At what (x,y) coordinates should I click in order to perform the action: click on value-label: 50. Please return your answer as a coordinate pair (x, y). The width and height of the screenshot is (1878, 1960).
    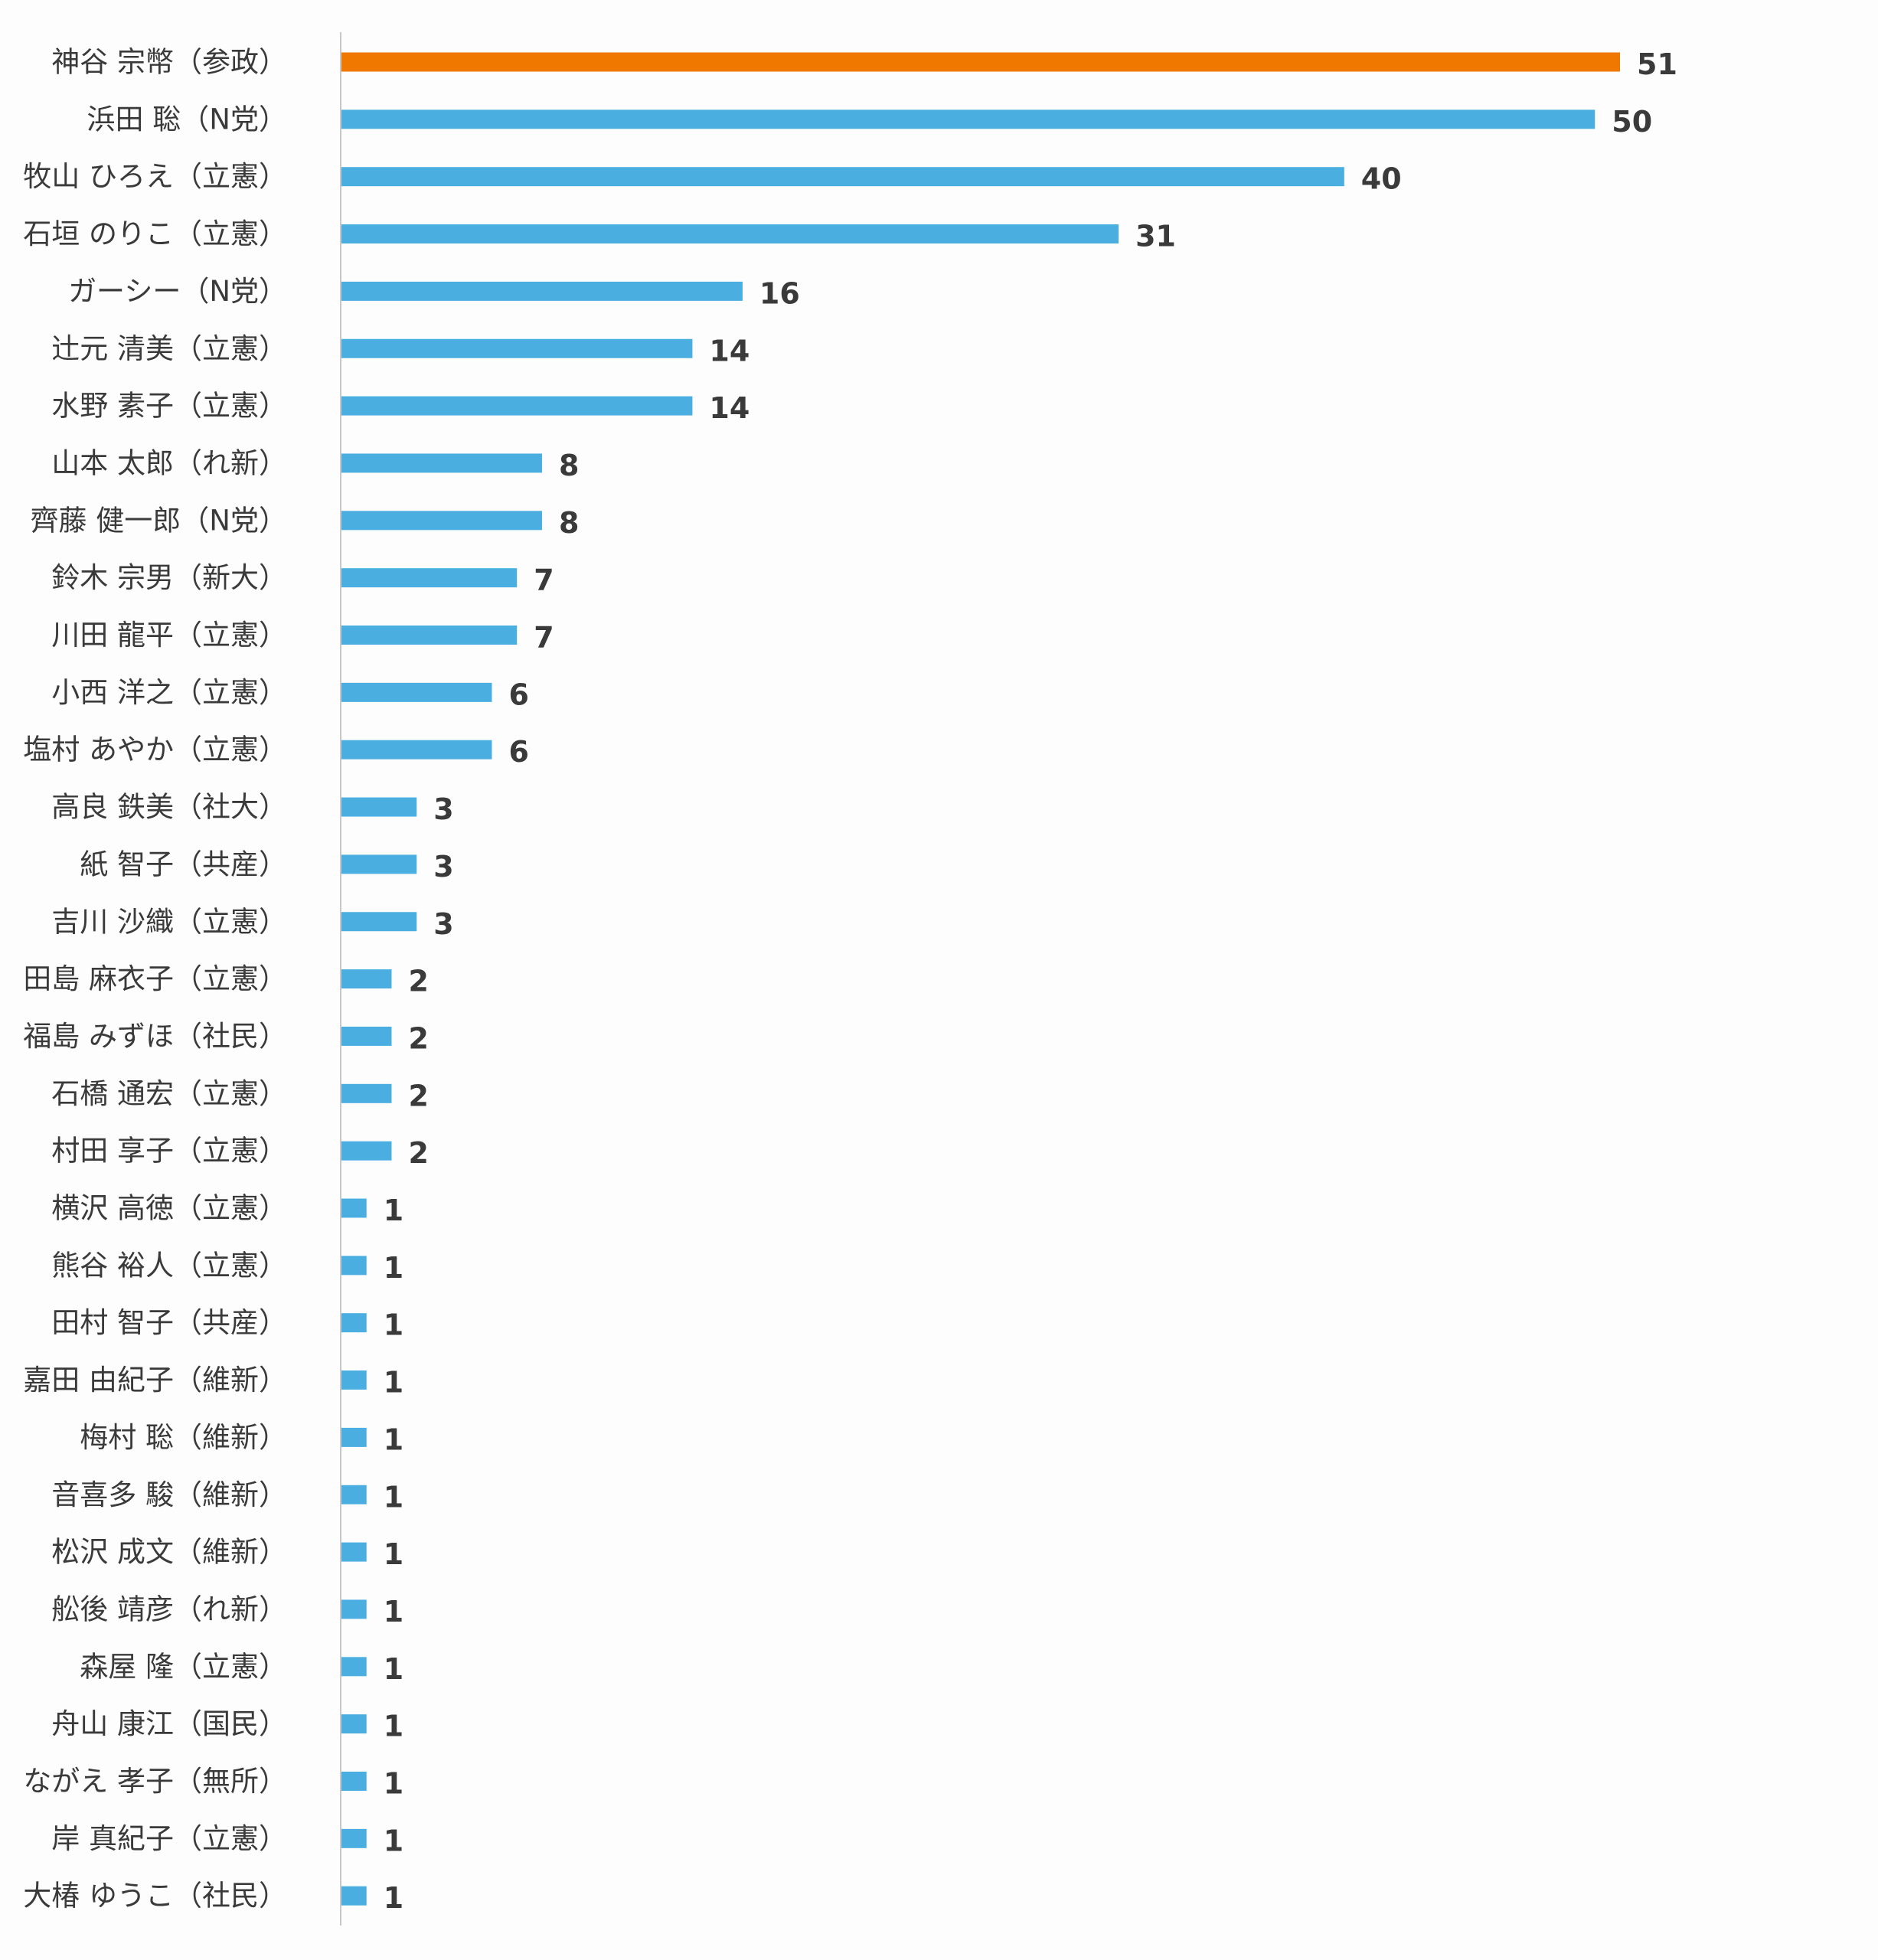
    Looking at the image, I should click on (1632, 122).